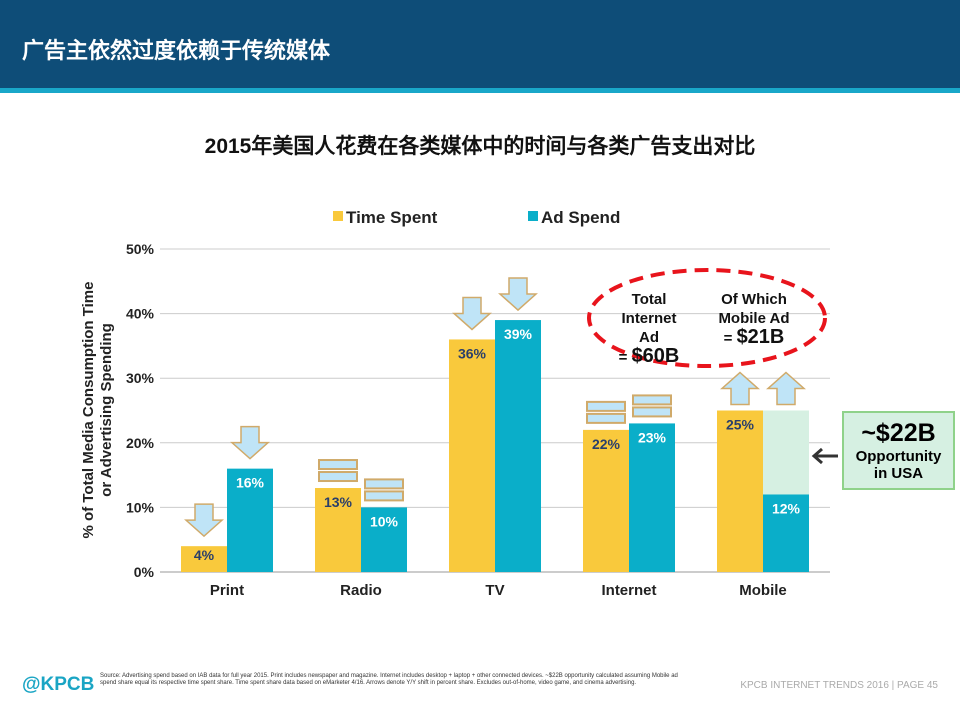 The width and height of the screenshot is (960, 713). Describe the element at coordinates (384, 521) in the screenshot. I see `data-label: 10%` at that location.